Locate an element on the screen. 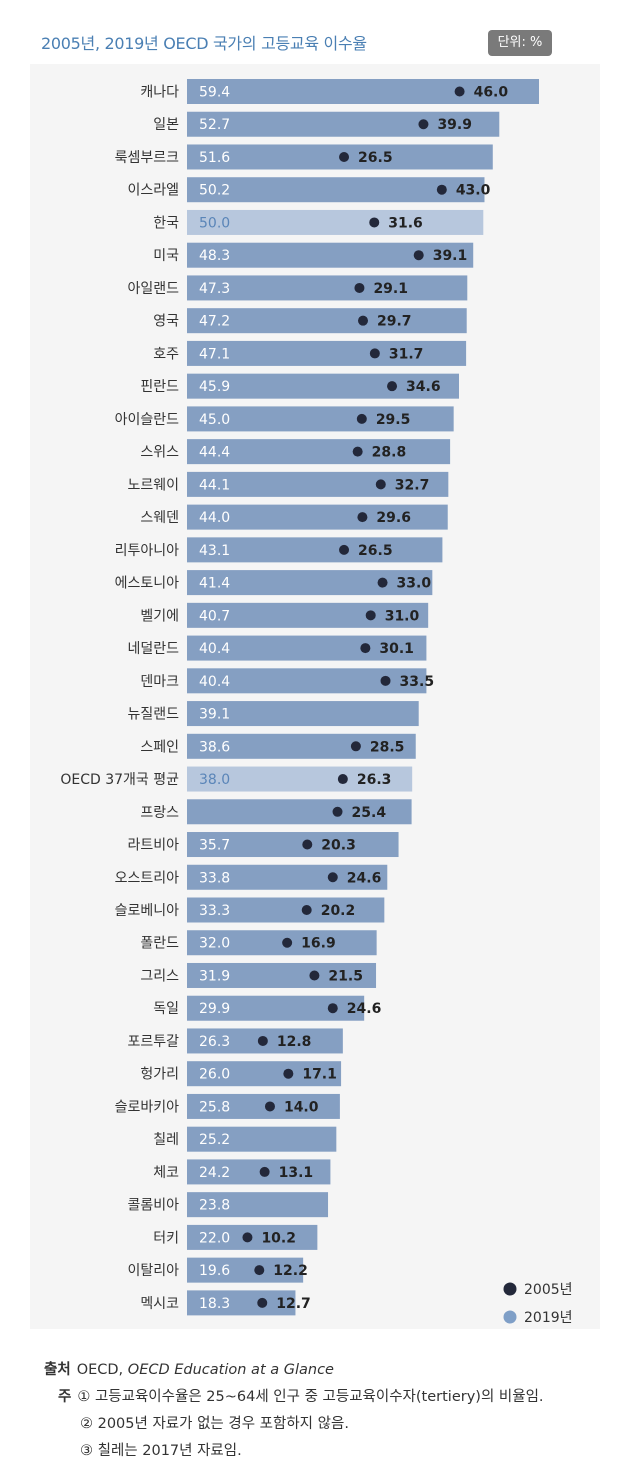 Image resolution: width=637 pixels, height=1481 pixels. dot-value-label: 39.9 is located at coordinates (454, 125).